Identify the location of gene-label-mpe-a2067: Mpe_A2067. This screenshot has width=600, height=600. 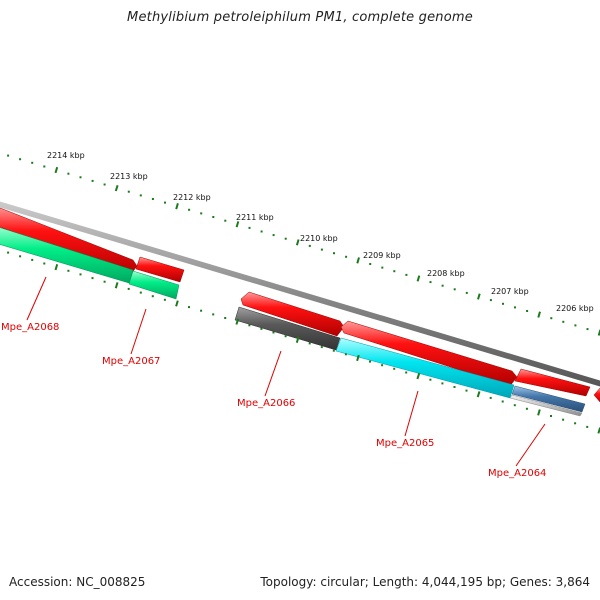
(131, 361).